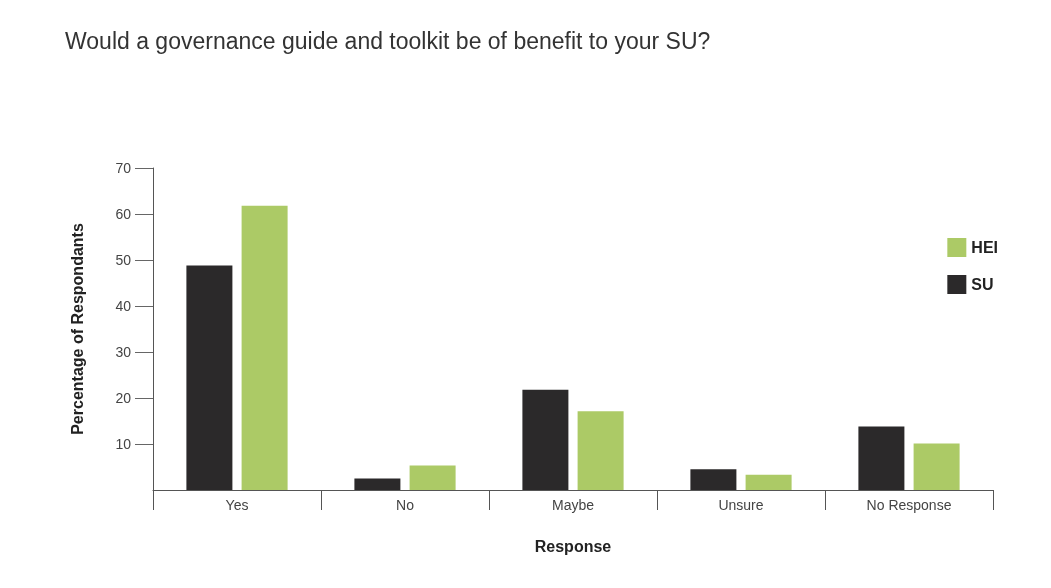 The height and width of the screenshot is (588, 1051). Describe the element at coordinates (741, 505) in the screenshot. I see `x-tick-label: Unsure` at that location.